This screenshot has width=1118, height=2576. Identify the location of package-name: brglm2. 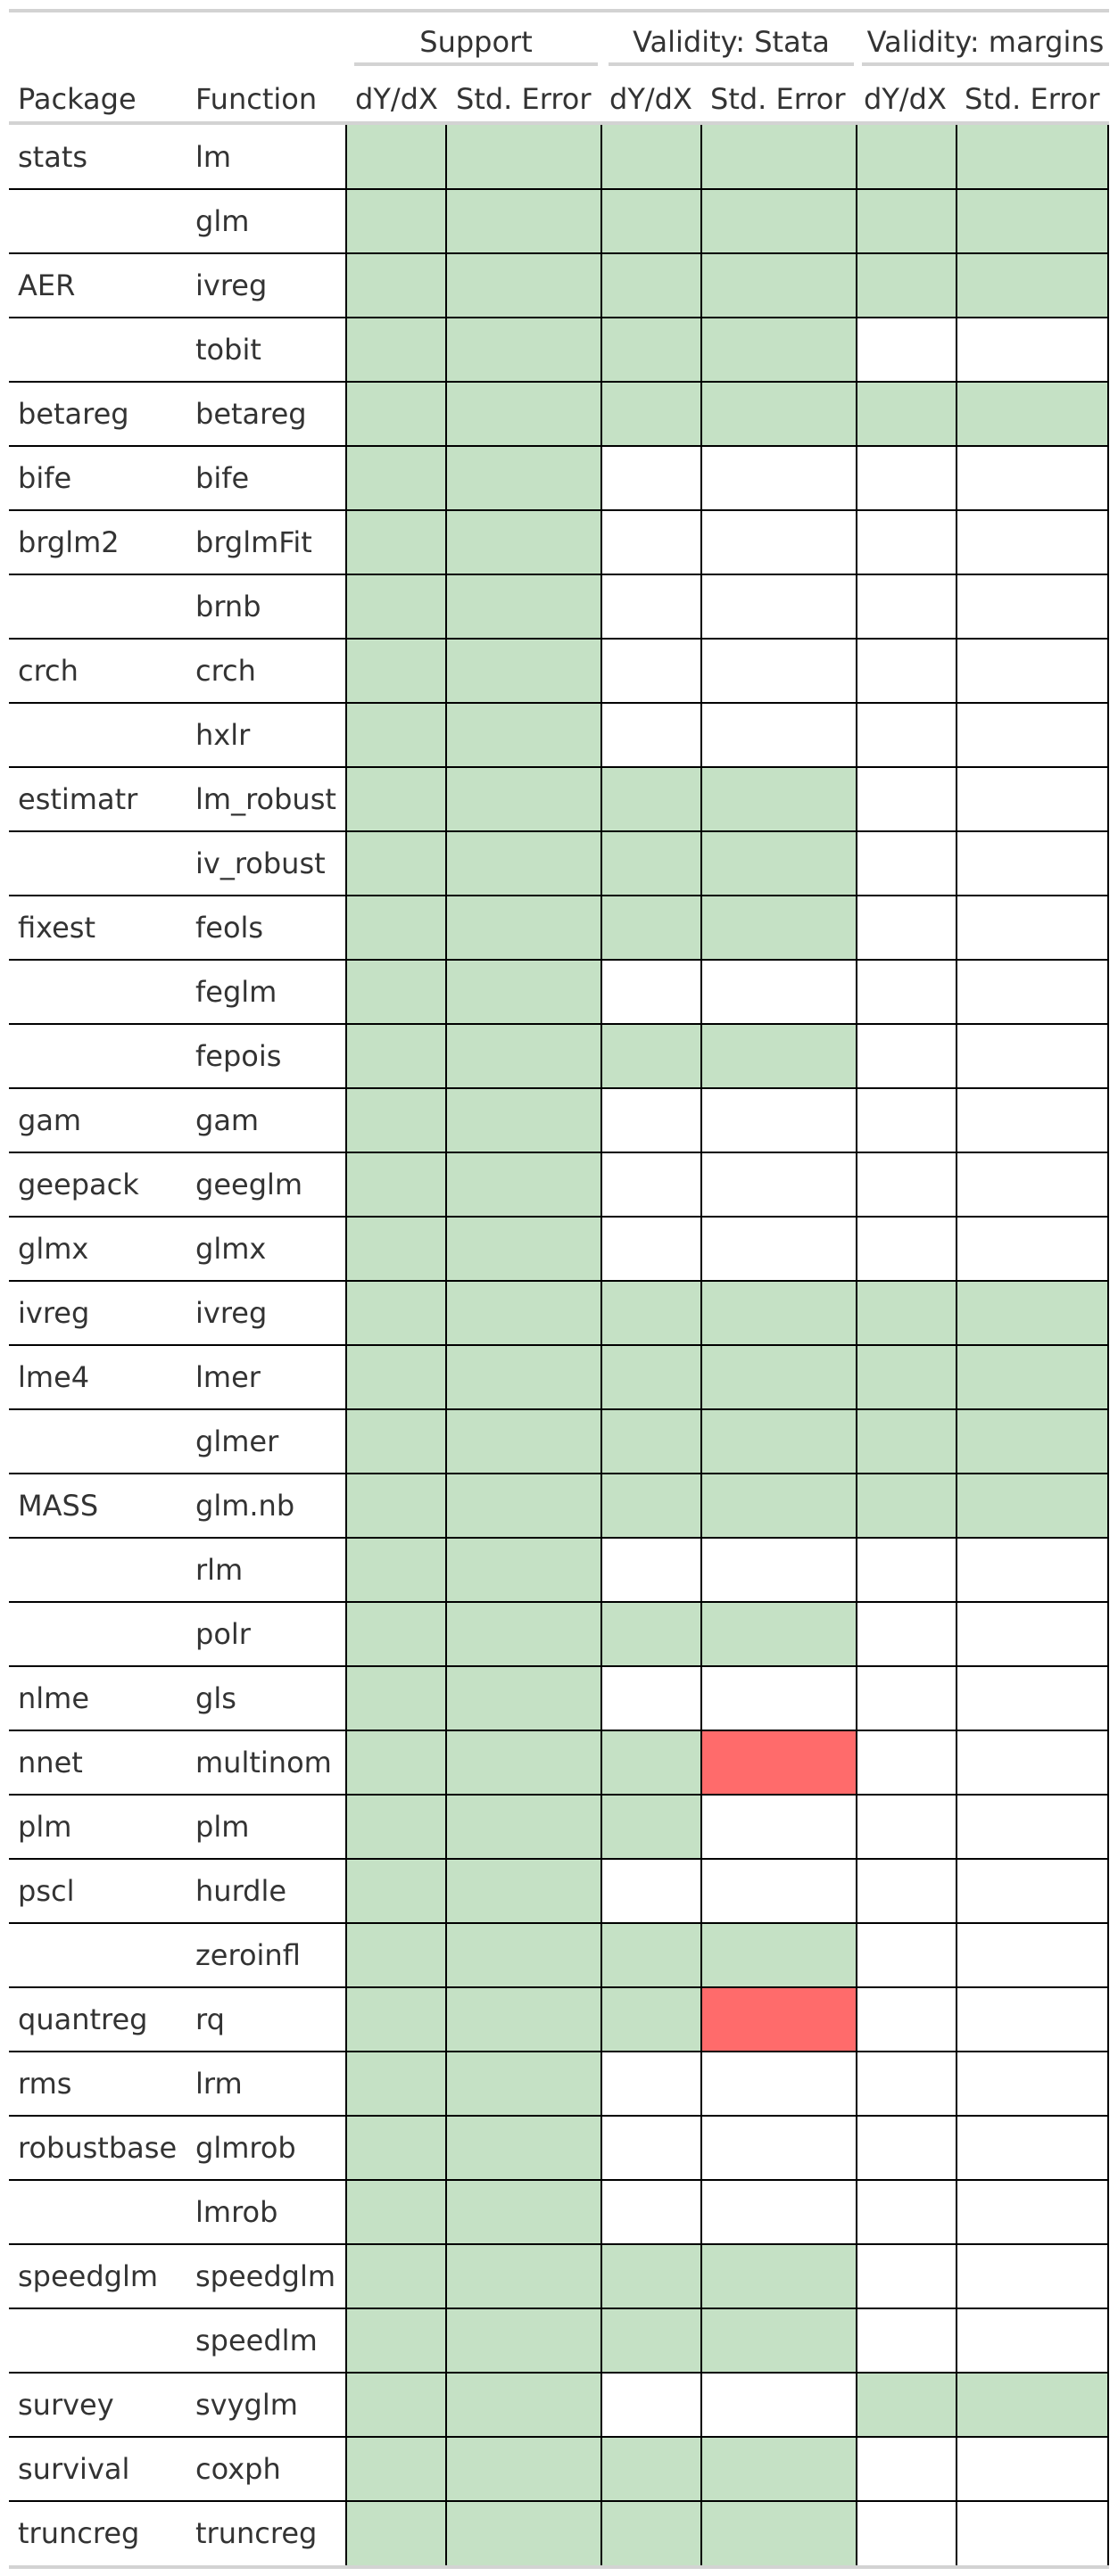
(69, 542).